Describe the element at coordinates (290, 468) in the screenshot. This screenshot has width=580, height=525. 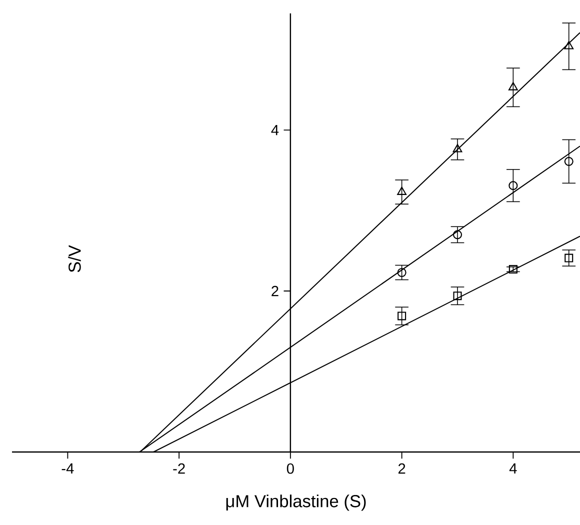
I see `x-tick-label: 0` at that location.